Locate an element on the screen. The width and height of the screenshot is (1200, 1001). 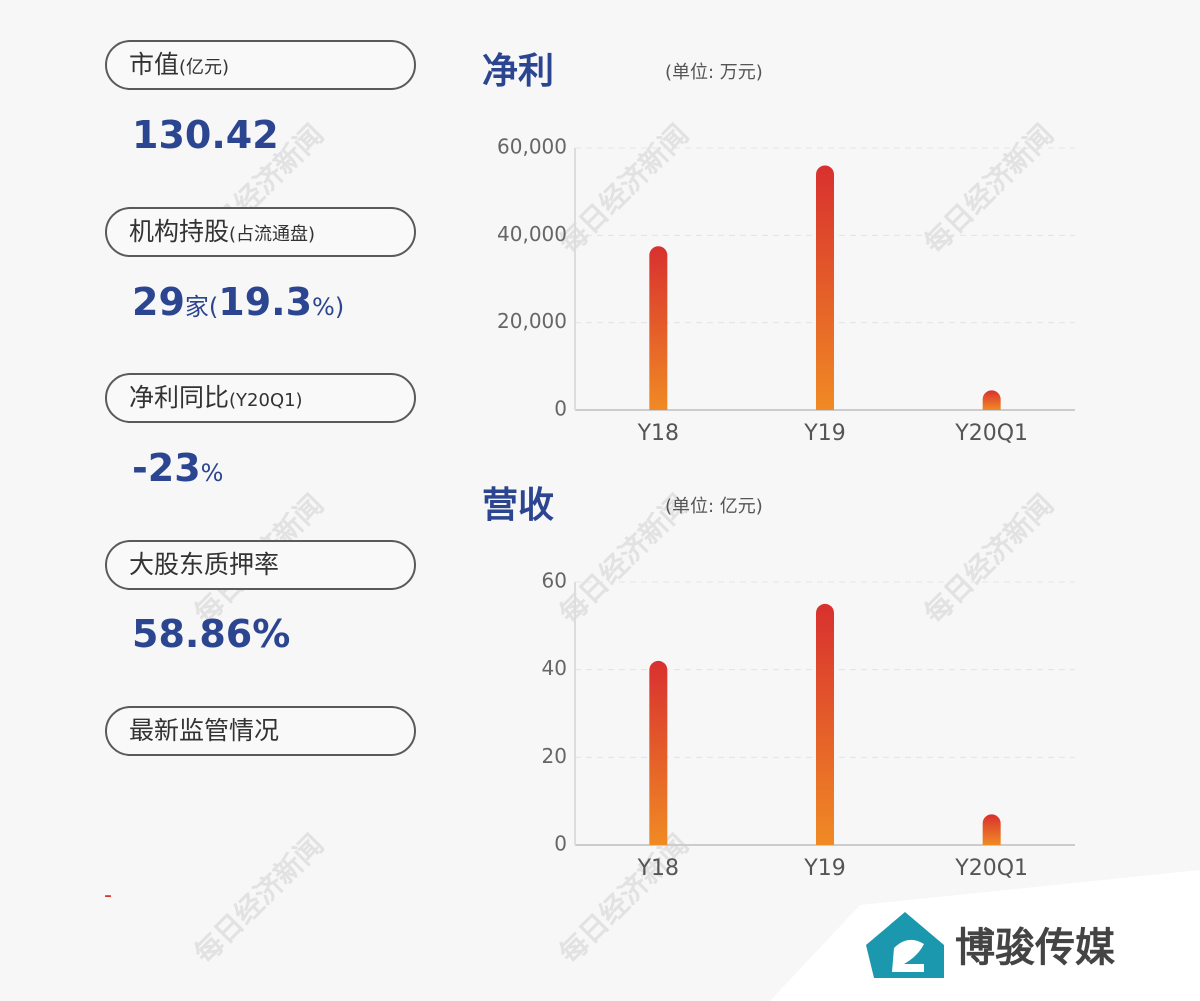
value-part: 29 is located at coordinates (158, 302).